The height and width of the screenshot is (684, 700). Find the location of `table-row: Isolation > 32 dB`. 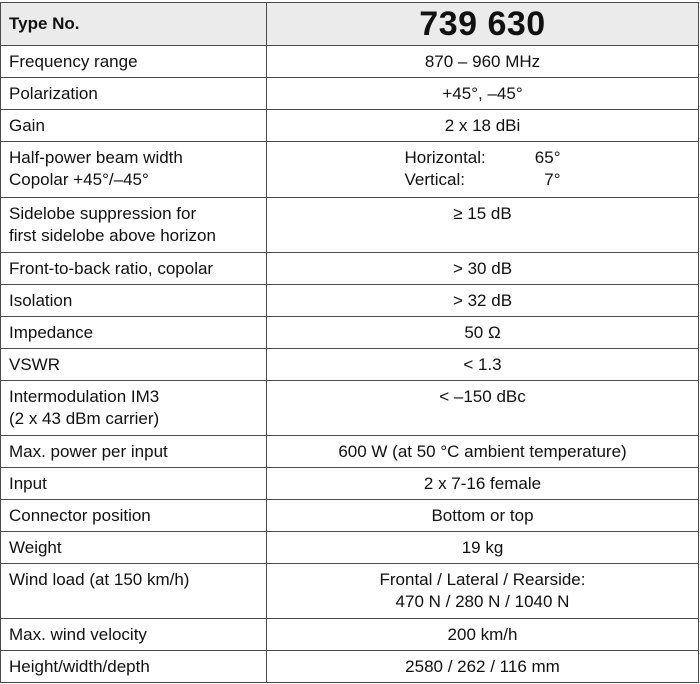

table-row: Isolation > 32 dB is located at coordinates (349, 300).